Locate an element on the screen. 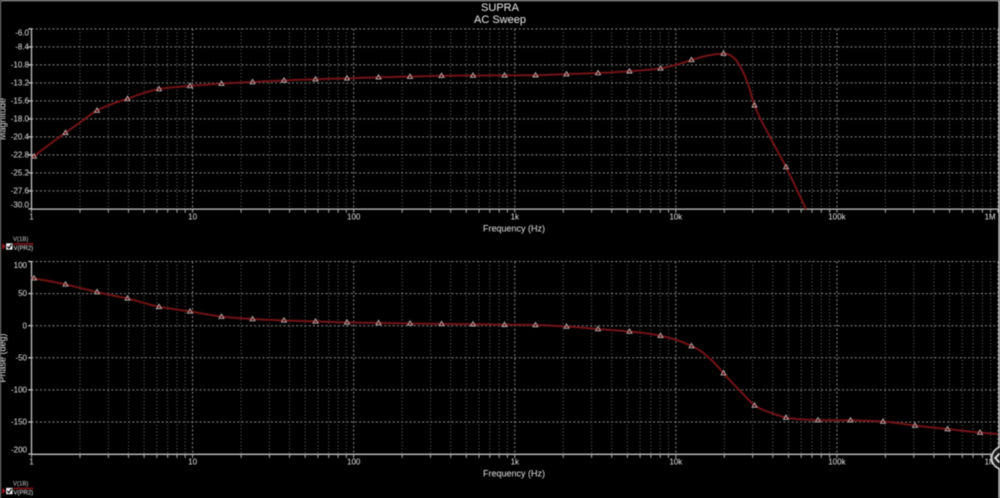  svg-text: -150 is located at coordinates (19, 422).